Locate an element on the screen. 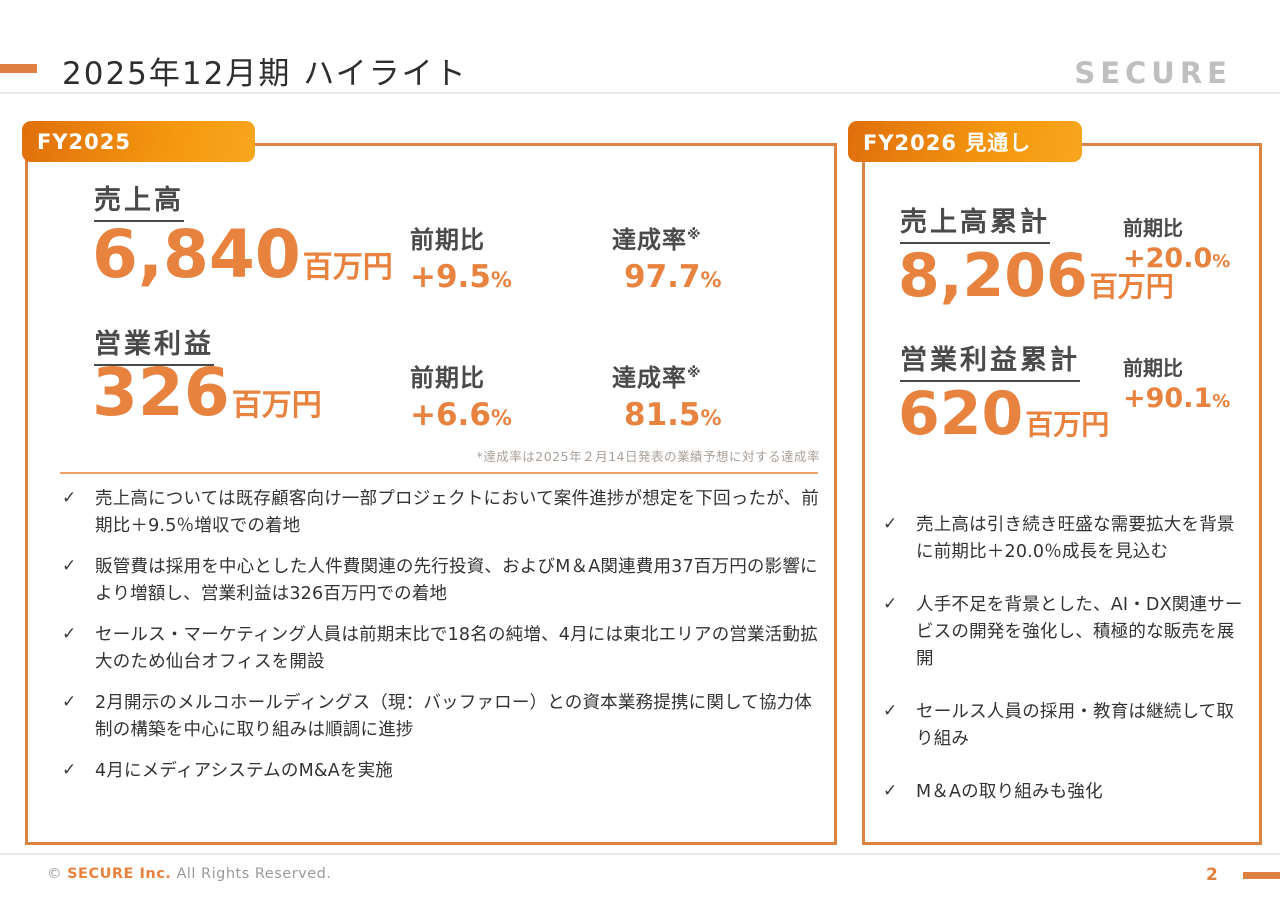 This screenshot has width=1280, height=905. sales-yoy-number: +9.5 is located at coordinates (450, 277).